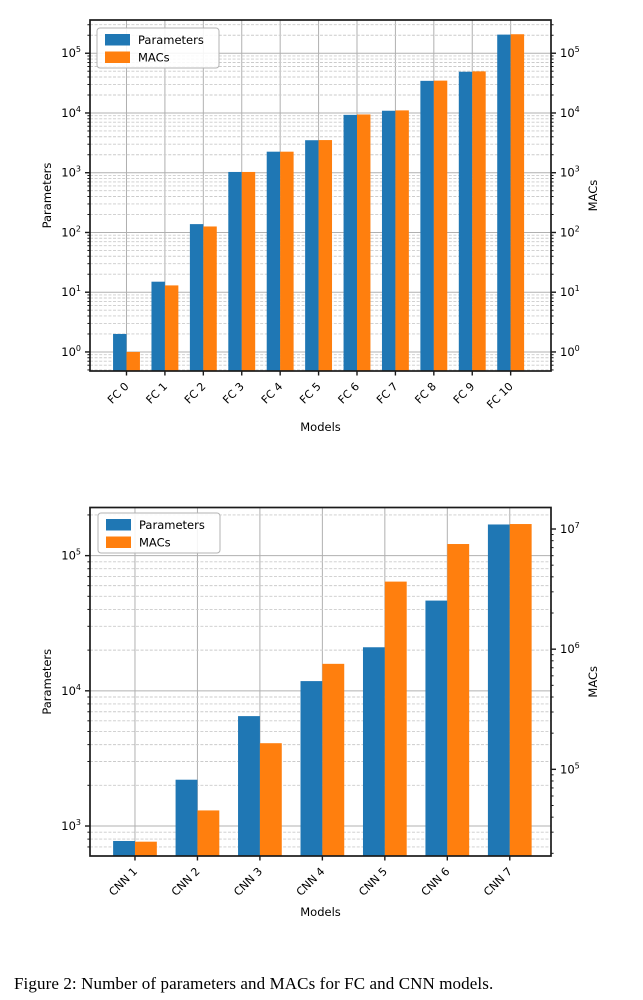 Image resolution: width=643 pixels, height=1000 pixels. Describe the element at coordinates (570, 351) in the screenshot. I see `right-tick-label-10e0: 100` at that location.